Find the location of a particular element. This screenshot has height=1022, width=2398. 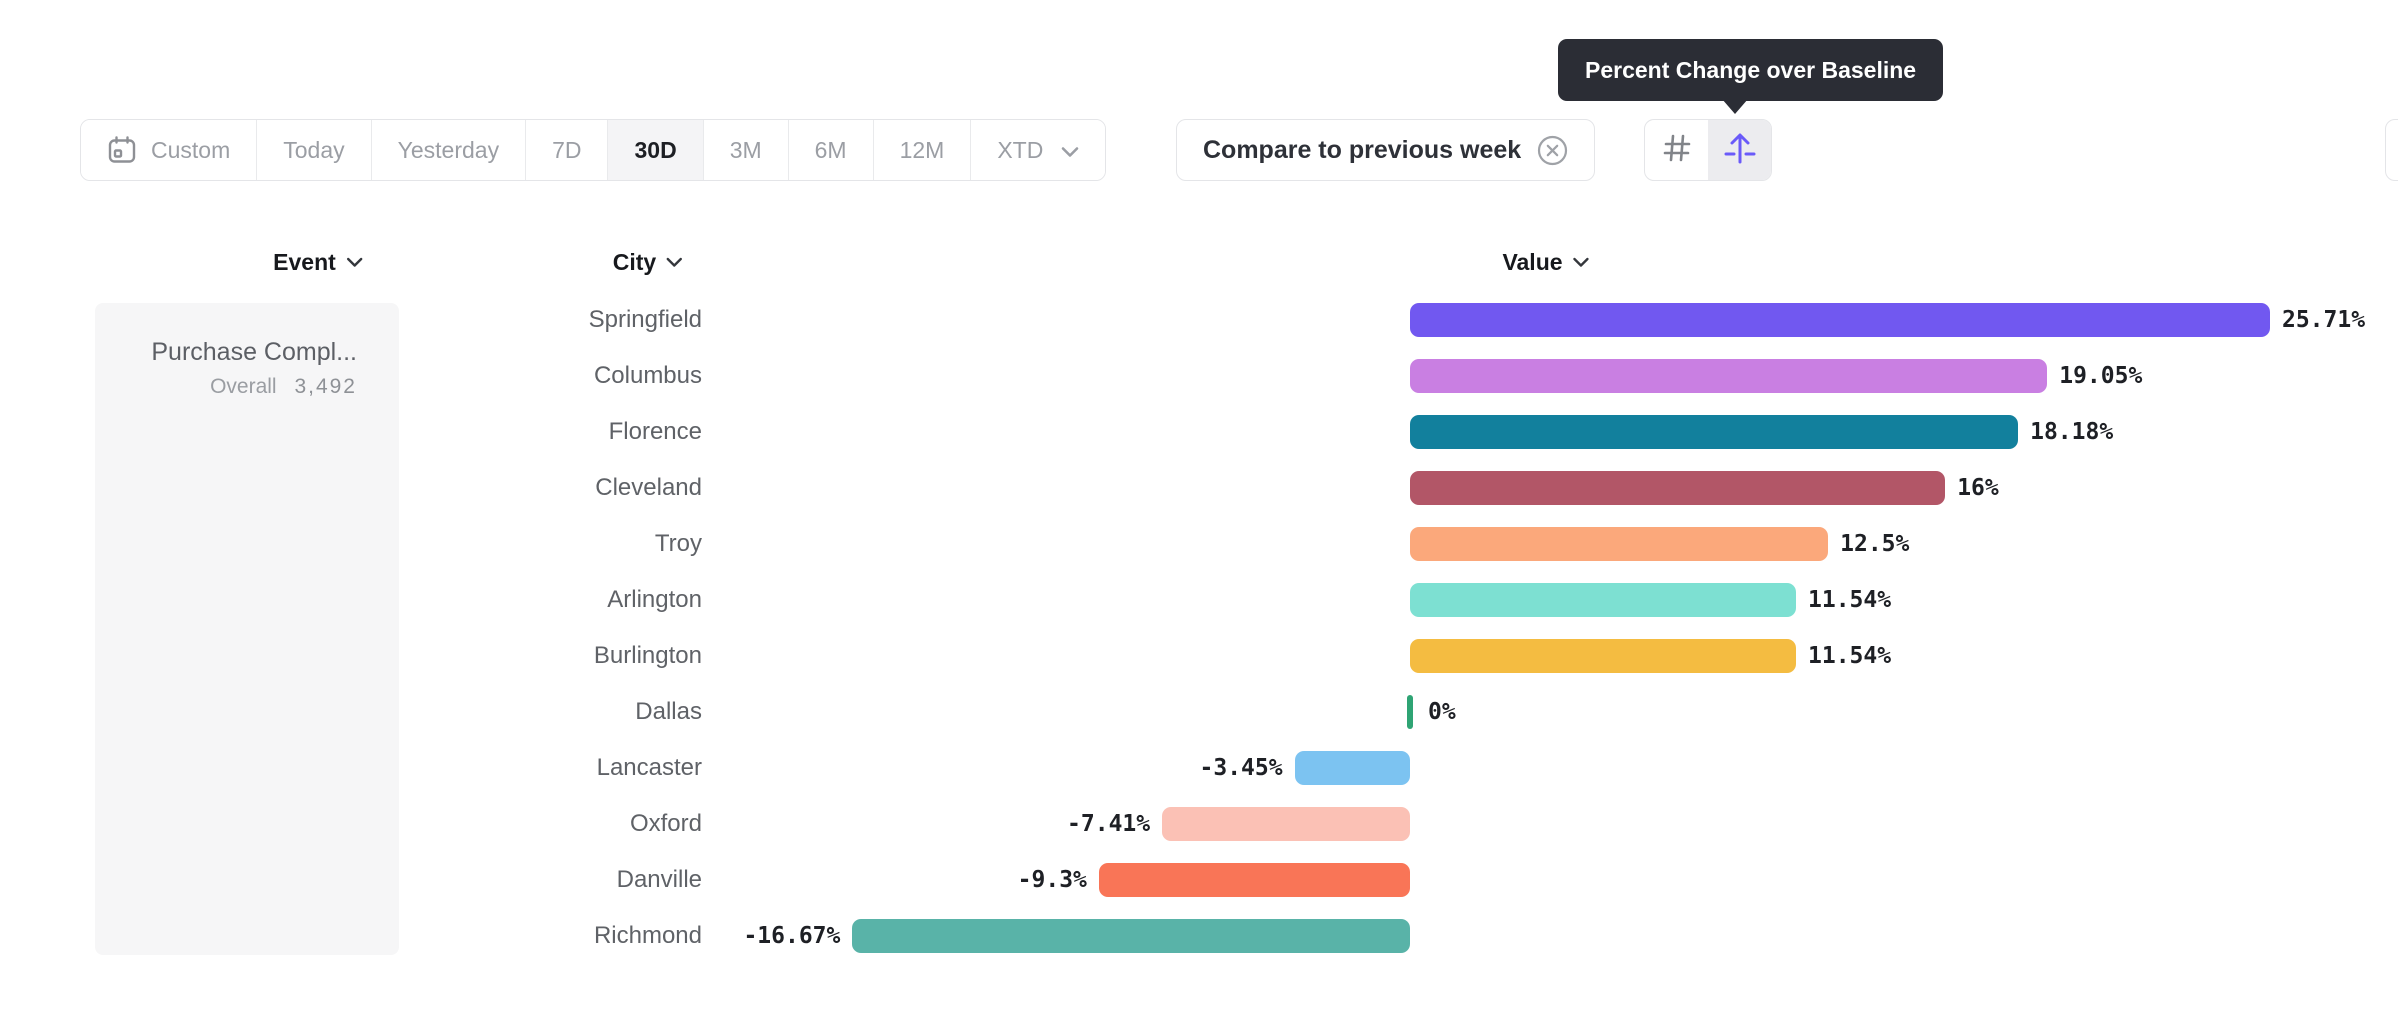

column-header-label: City is located at coordinates (634, 261).